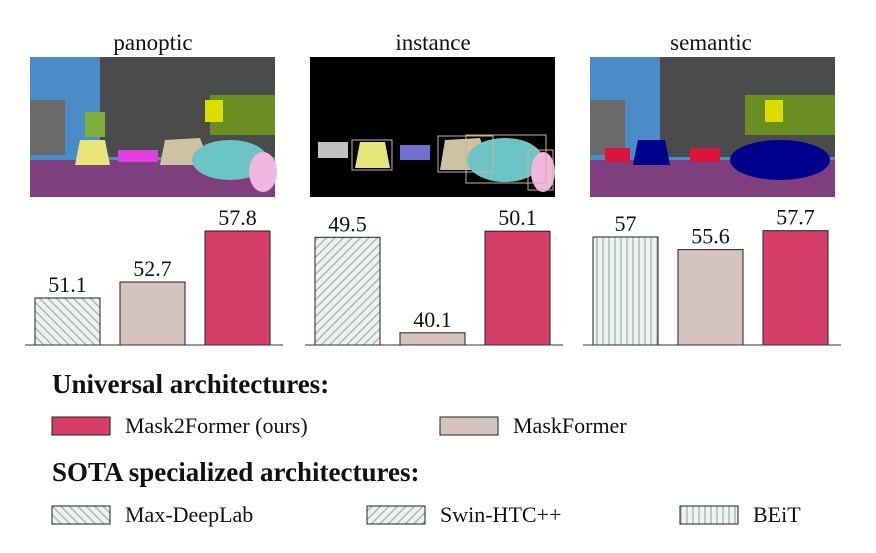 The image size is (876, 553). What do you see at coordinates (777, 514) in the screenshot?
I see `legend-label: BEiT` at bounding box center [777, 514].